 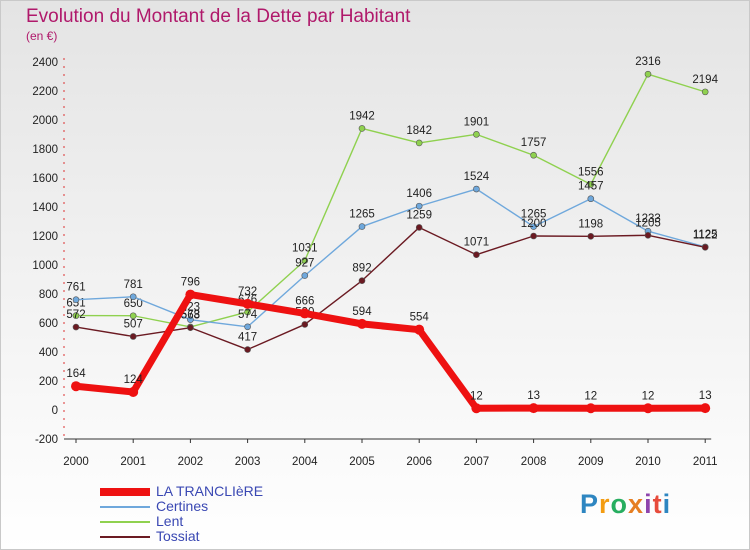 I want to click on y-tick-label: 800, so click(x=48, y=295).